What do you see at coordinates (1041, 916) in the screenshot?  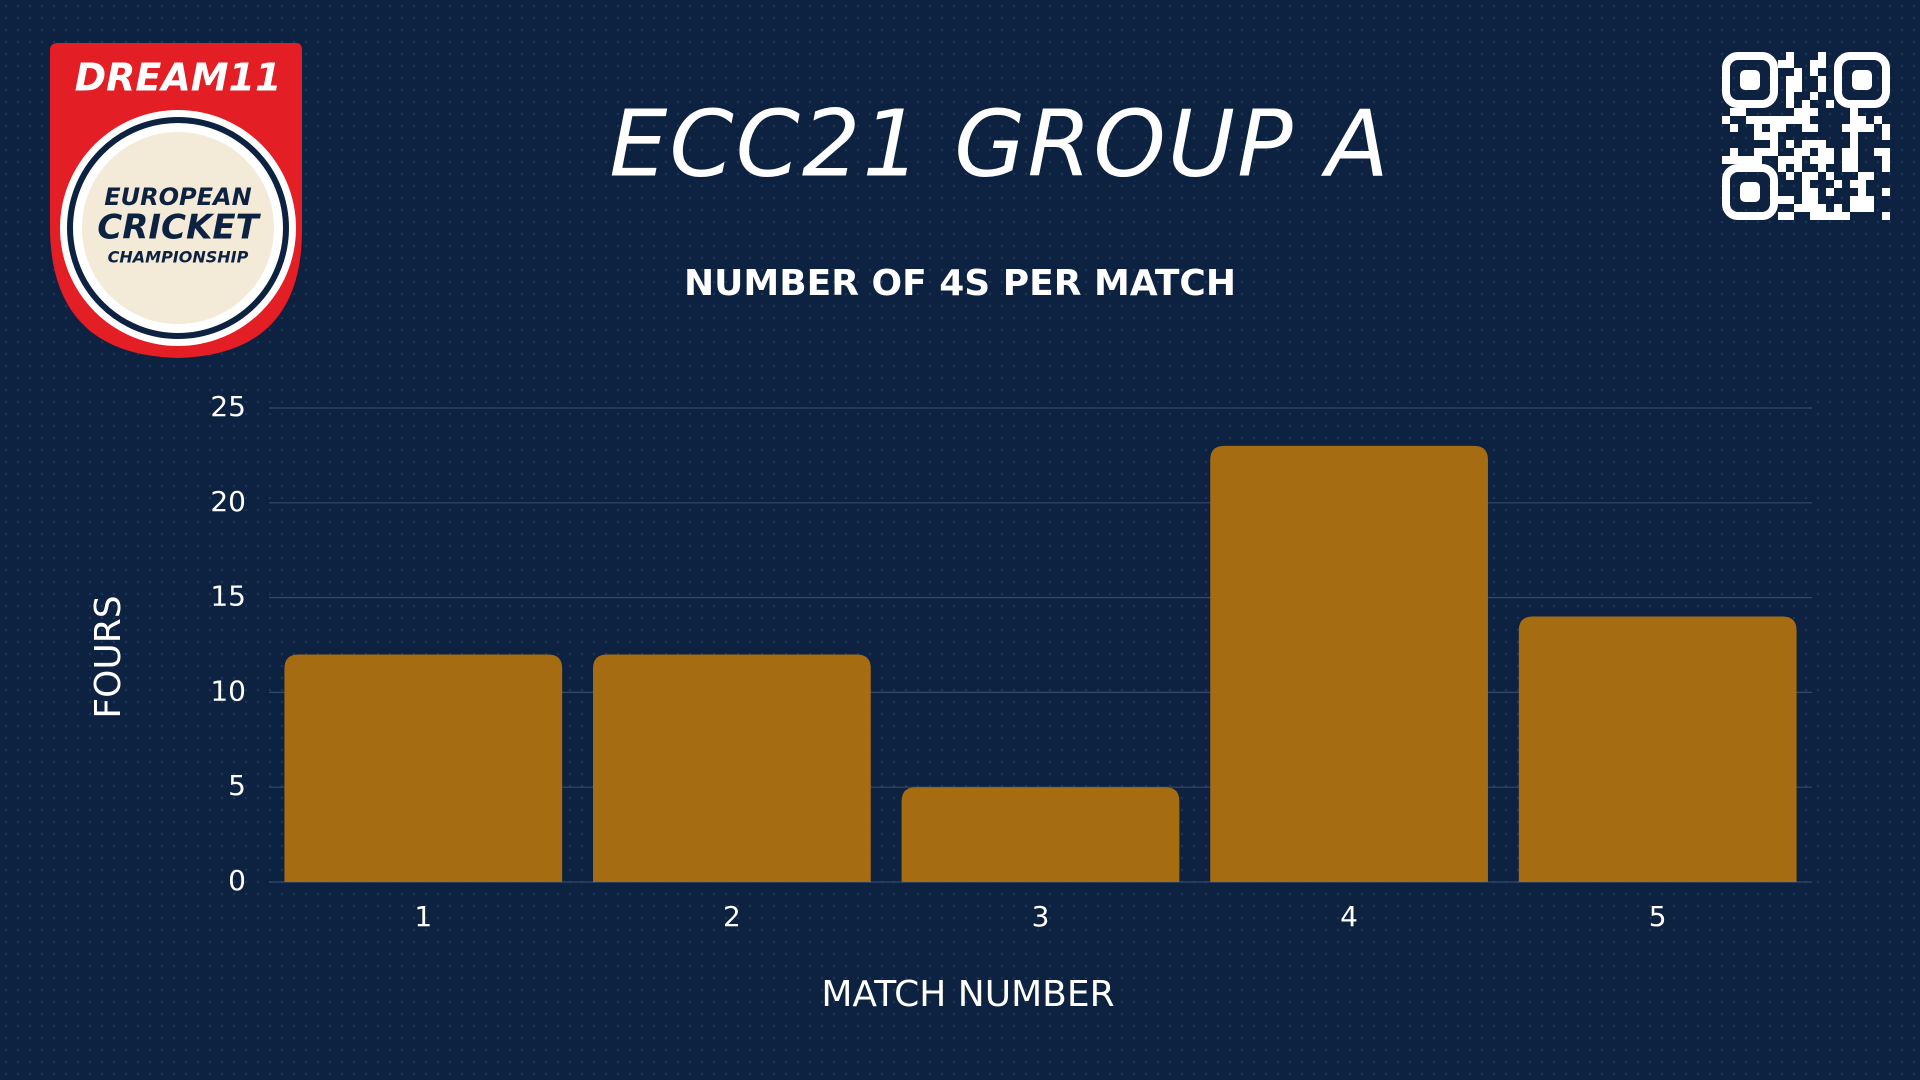 I see `x-tick-label: 3` at bounding box center [1041, 916].